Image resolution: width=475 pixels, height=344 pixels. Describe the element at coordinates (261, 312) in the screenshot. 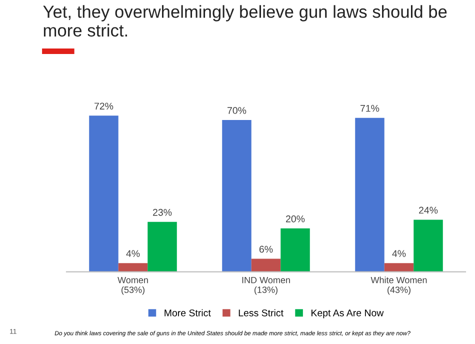

I see `legend-label: Less Strict` at that location.